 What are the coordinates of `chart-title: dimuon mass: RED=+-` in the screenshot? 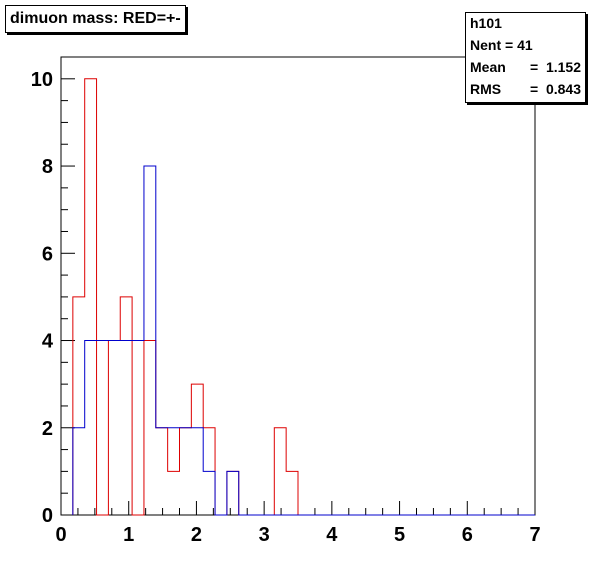 It's located at (95, 19).